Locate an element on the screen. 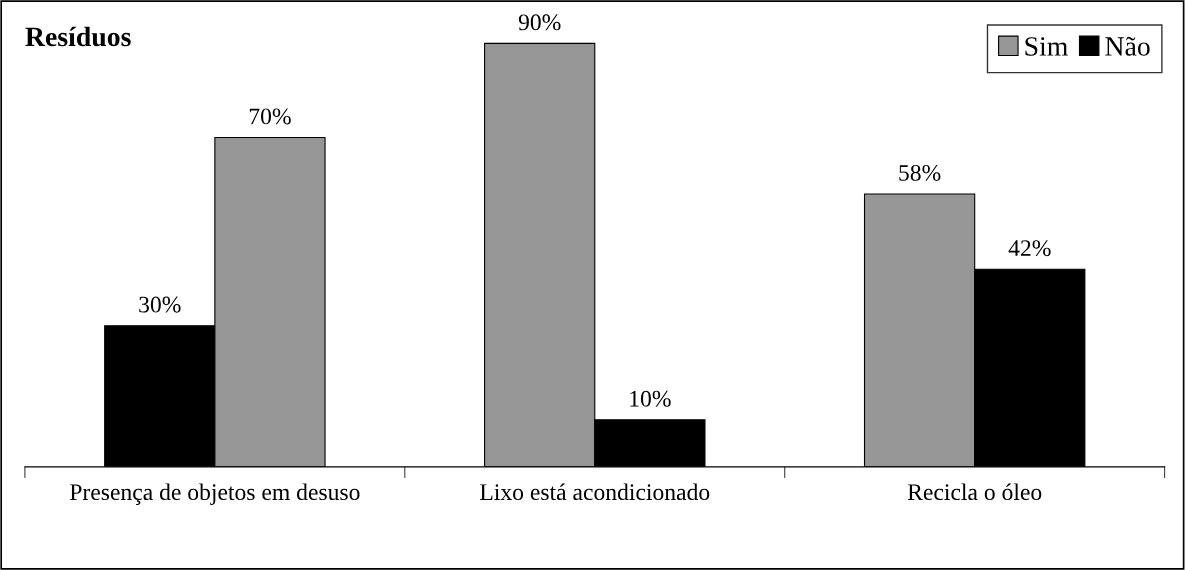 Image resolution: width=1186 pixels, height=570 pixels. legend-label: Não is located at coordinates (1127, 46).